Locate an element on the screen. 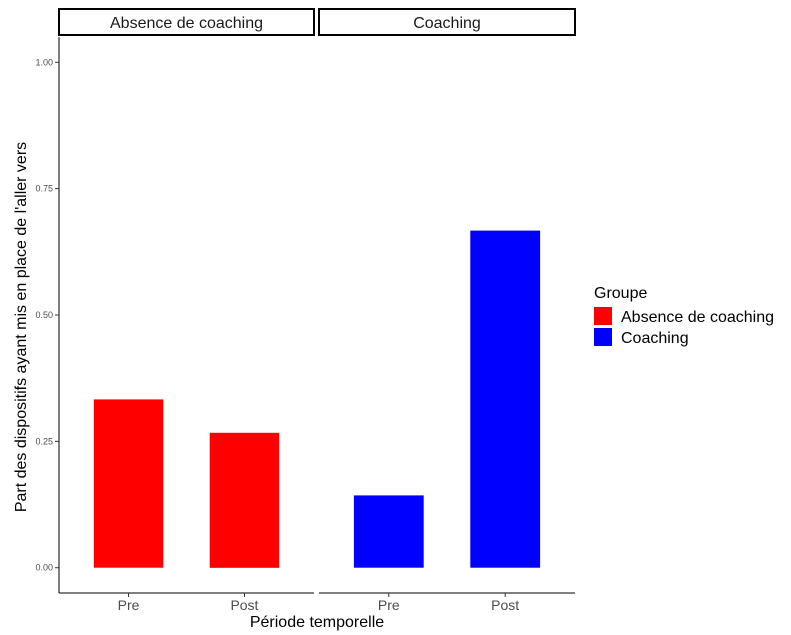  y-tick-label: 0.50 is located at coordinates (44, 315).